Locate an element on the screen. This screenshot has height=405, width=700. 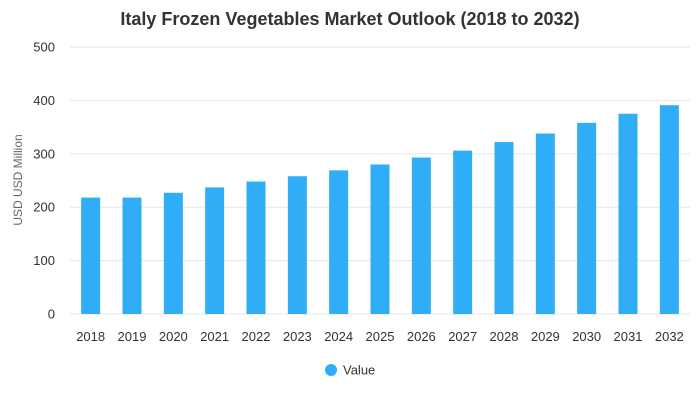
y-tick-label: 300 is located at coordinates (44, 153).